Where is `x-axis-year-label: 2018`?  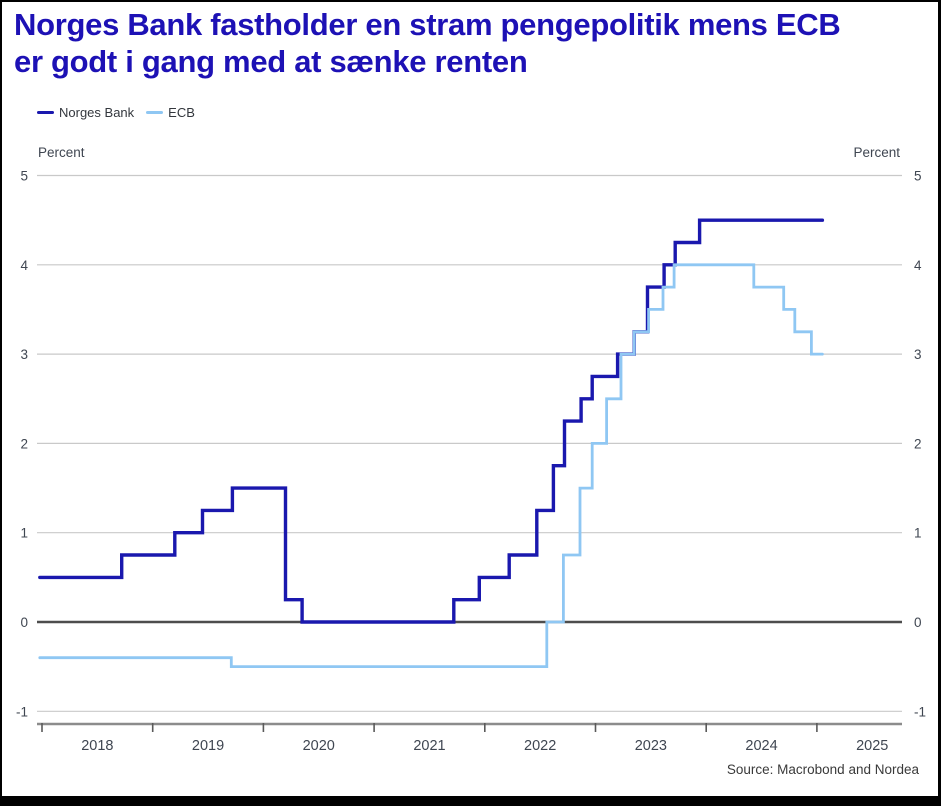 x-axis-year-label: 2018 is located at coordinates (97, 746).